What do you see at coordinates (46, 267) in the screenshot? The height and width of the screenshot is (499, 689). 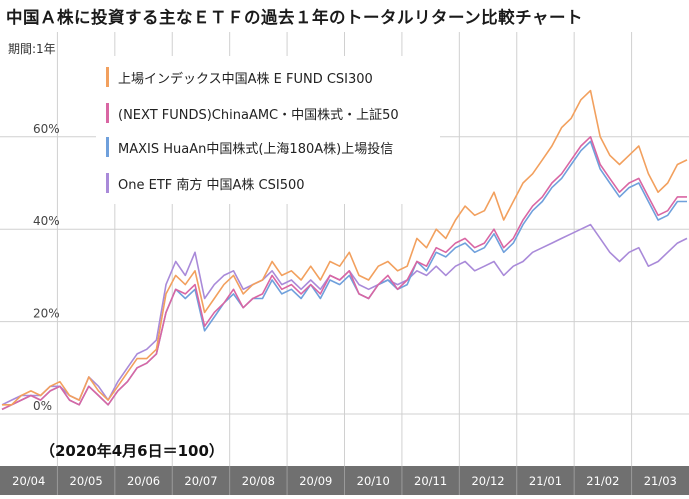 I see `y-axis-ticks: 0% 20% 40% 60%` at bounding box center [46, 267].